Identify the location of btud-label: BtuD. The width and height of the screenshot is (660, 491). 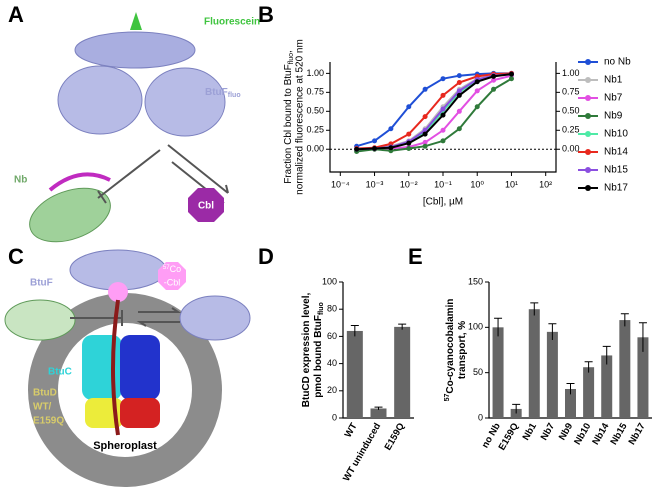
(45, 393).